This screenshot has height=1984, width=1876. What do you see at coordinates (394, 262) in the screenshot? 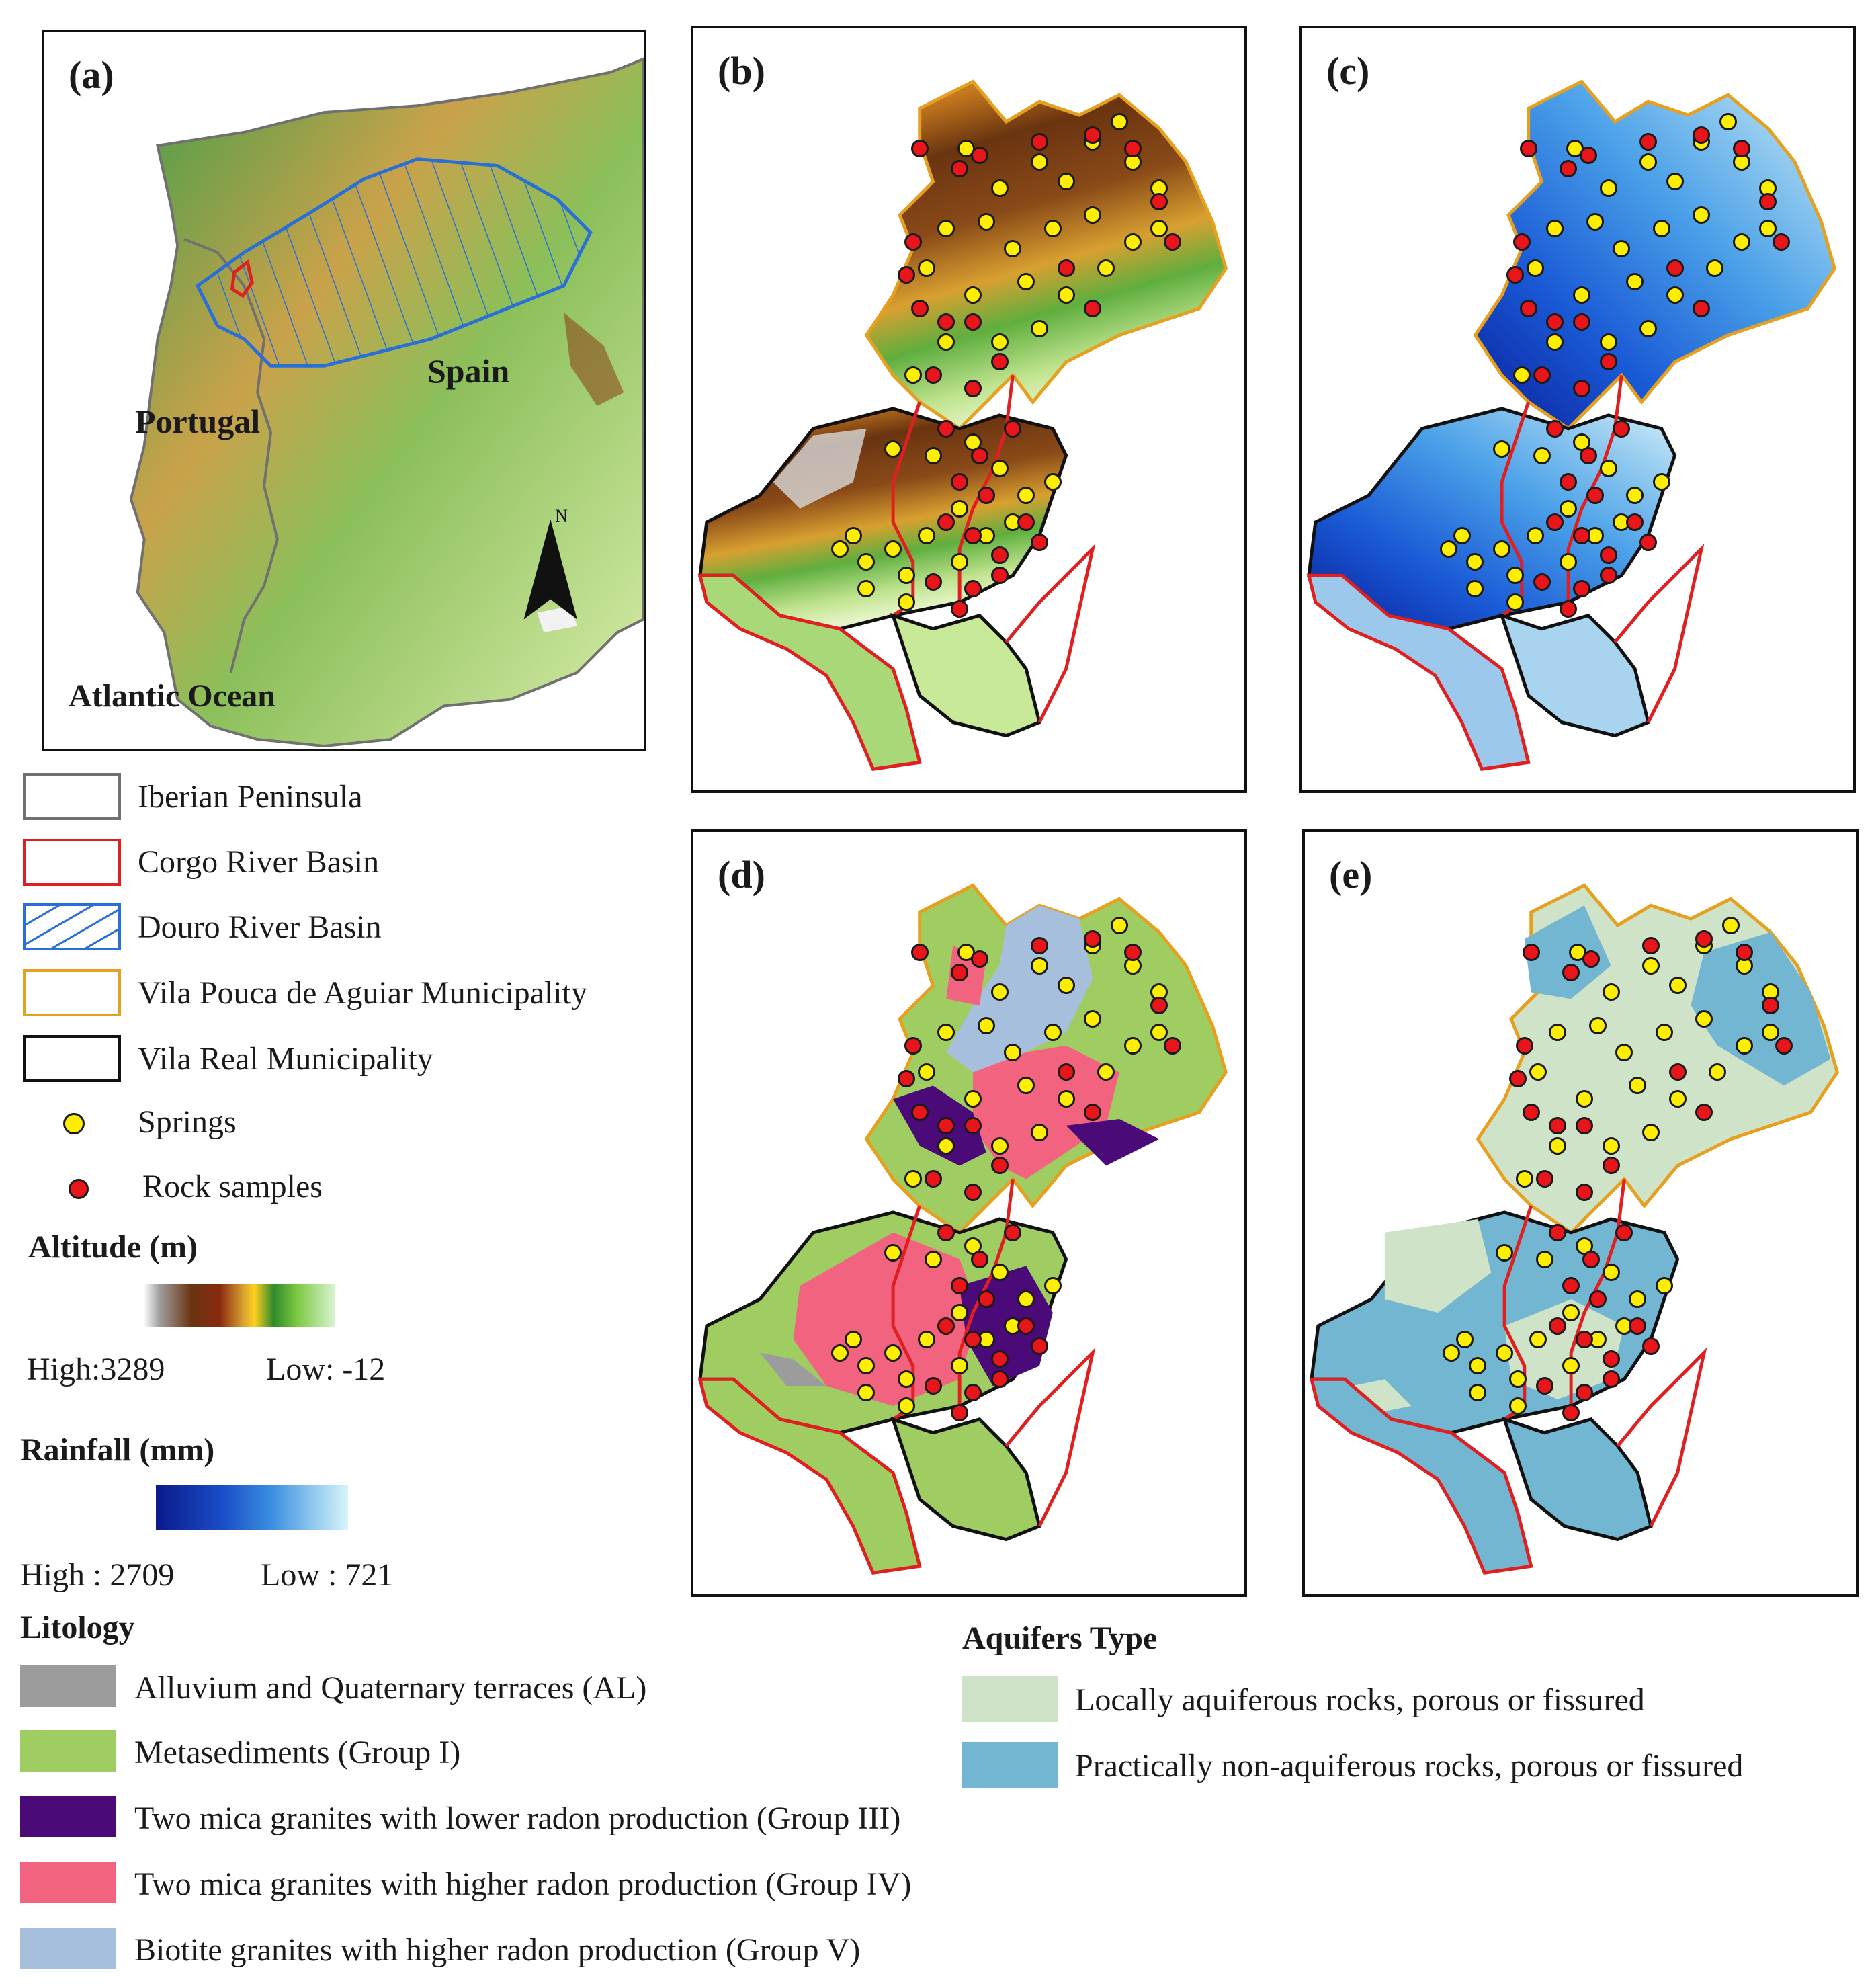
I see `douro-river-basin` at bounding box center [394, 262].